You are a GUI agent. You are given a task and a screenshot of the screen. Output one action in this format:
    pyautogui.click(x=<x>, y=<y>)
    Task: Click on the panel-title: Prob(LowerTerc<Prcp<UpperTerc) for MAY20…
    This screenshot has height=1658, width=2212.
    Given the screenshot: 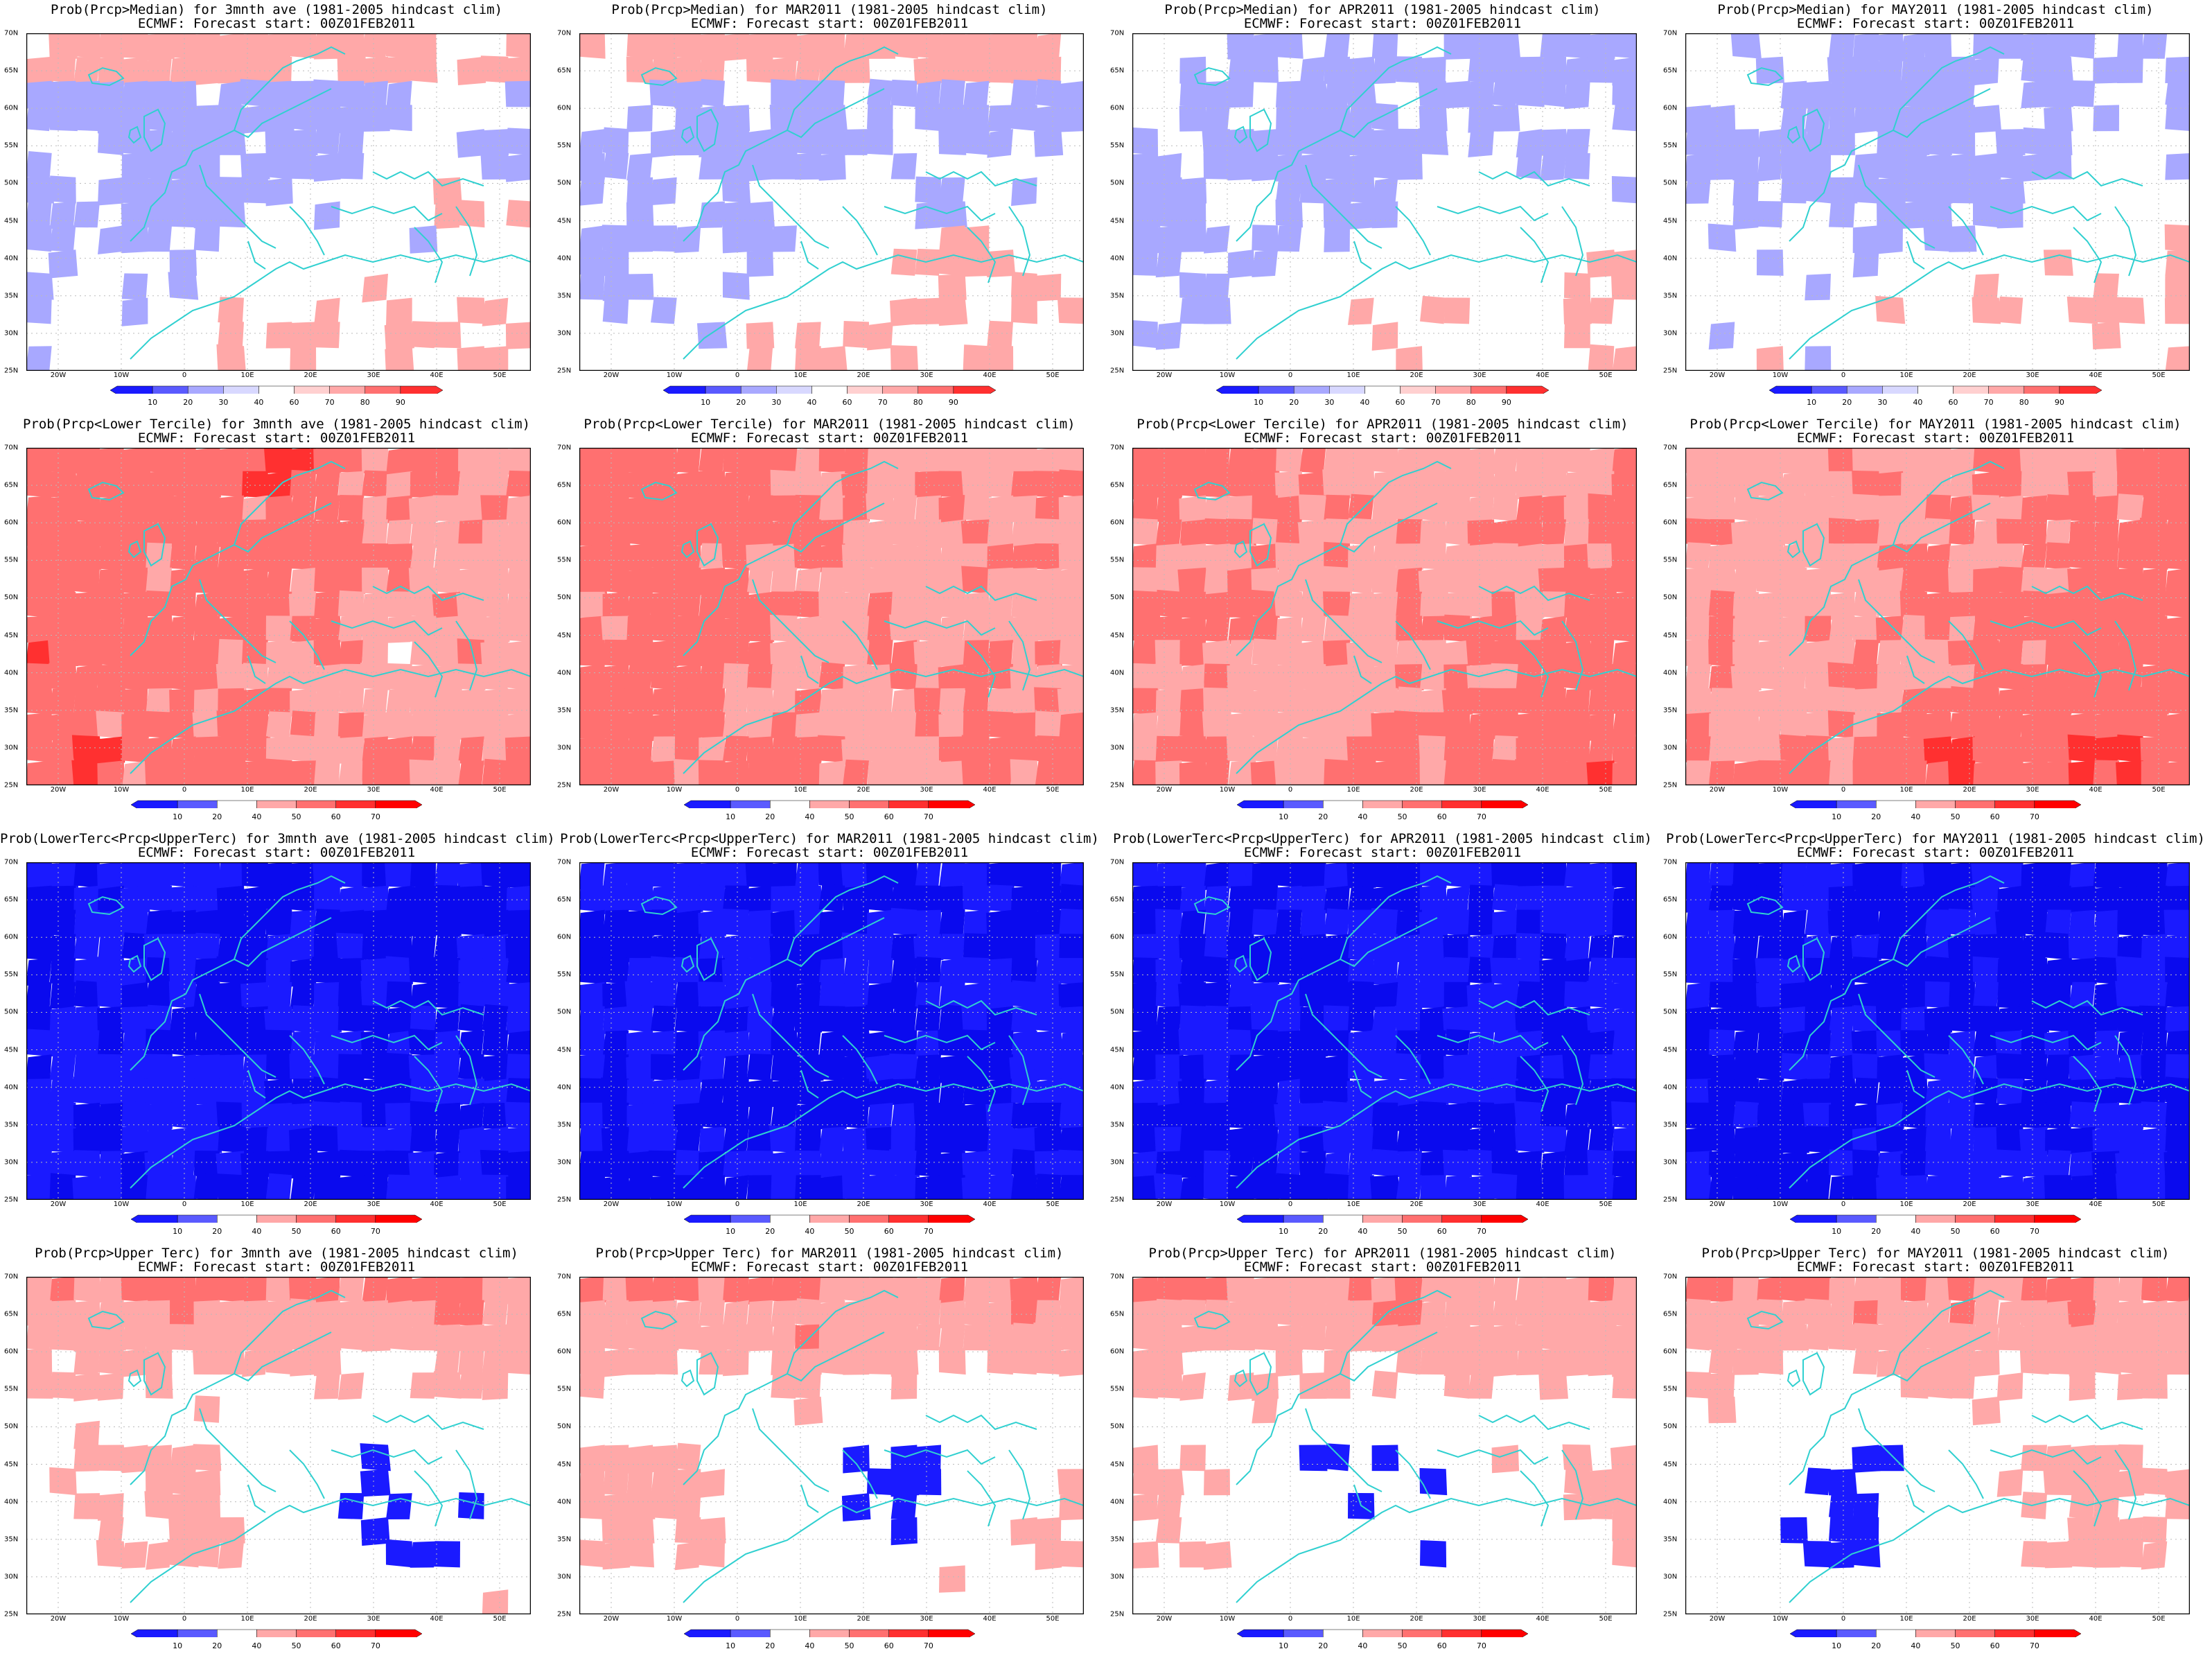 What is the action you would take?
    pyautogui.click(x=1936, y=839)
    